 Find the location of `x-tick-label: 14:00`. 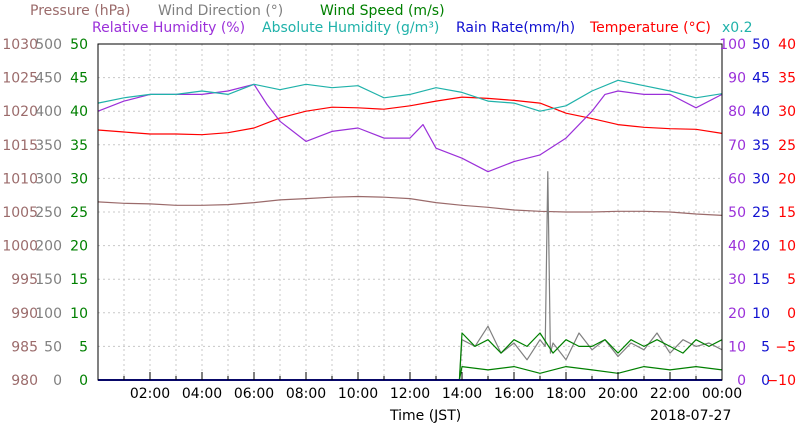

x-tick-label: 14:00 is located at coordinates (462, 394).